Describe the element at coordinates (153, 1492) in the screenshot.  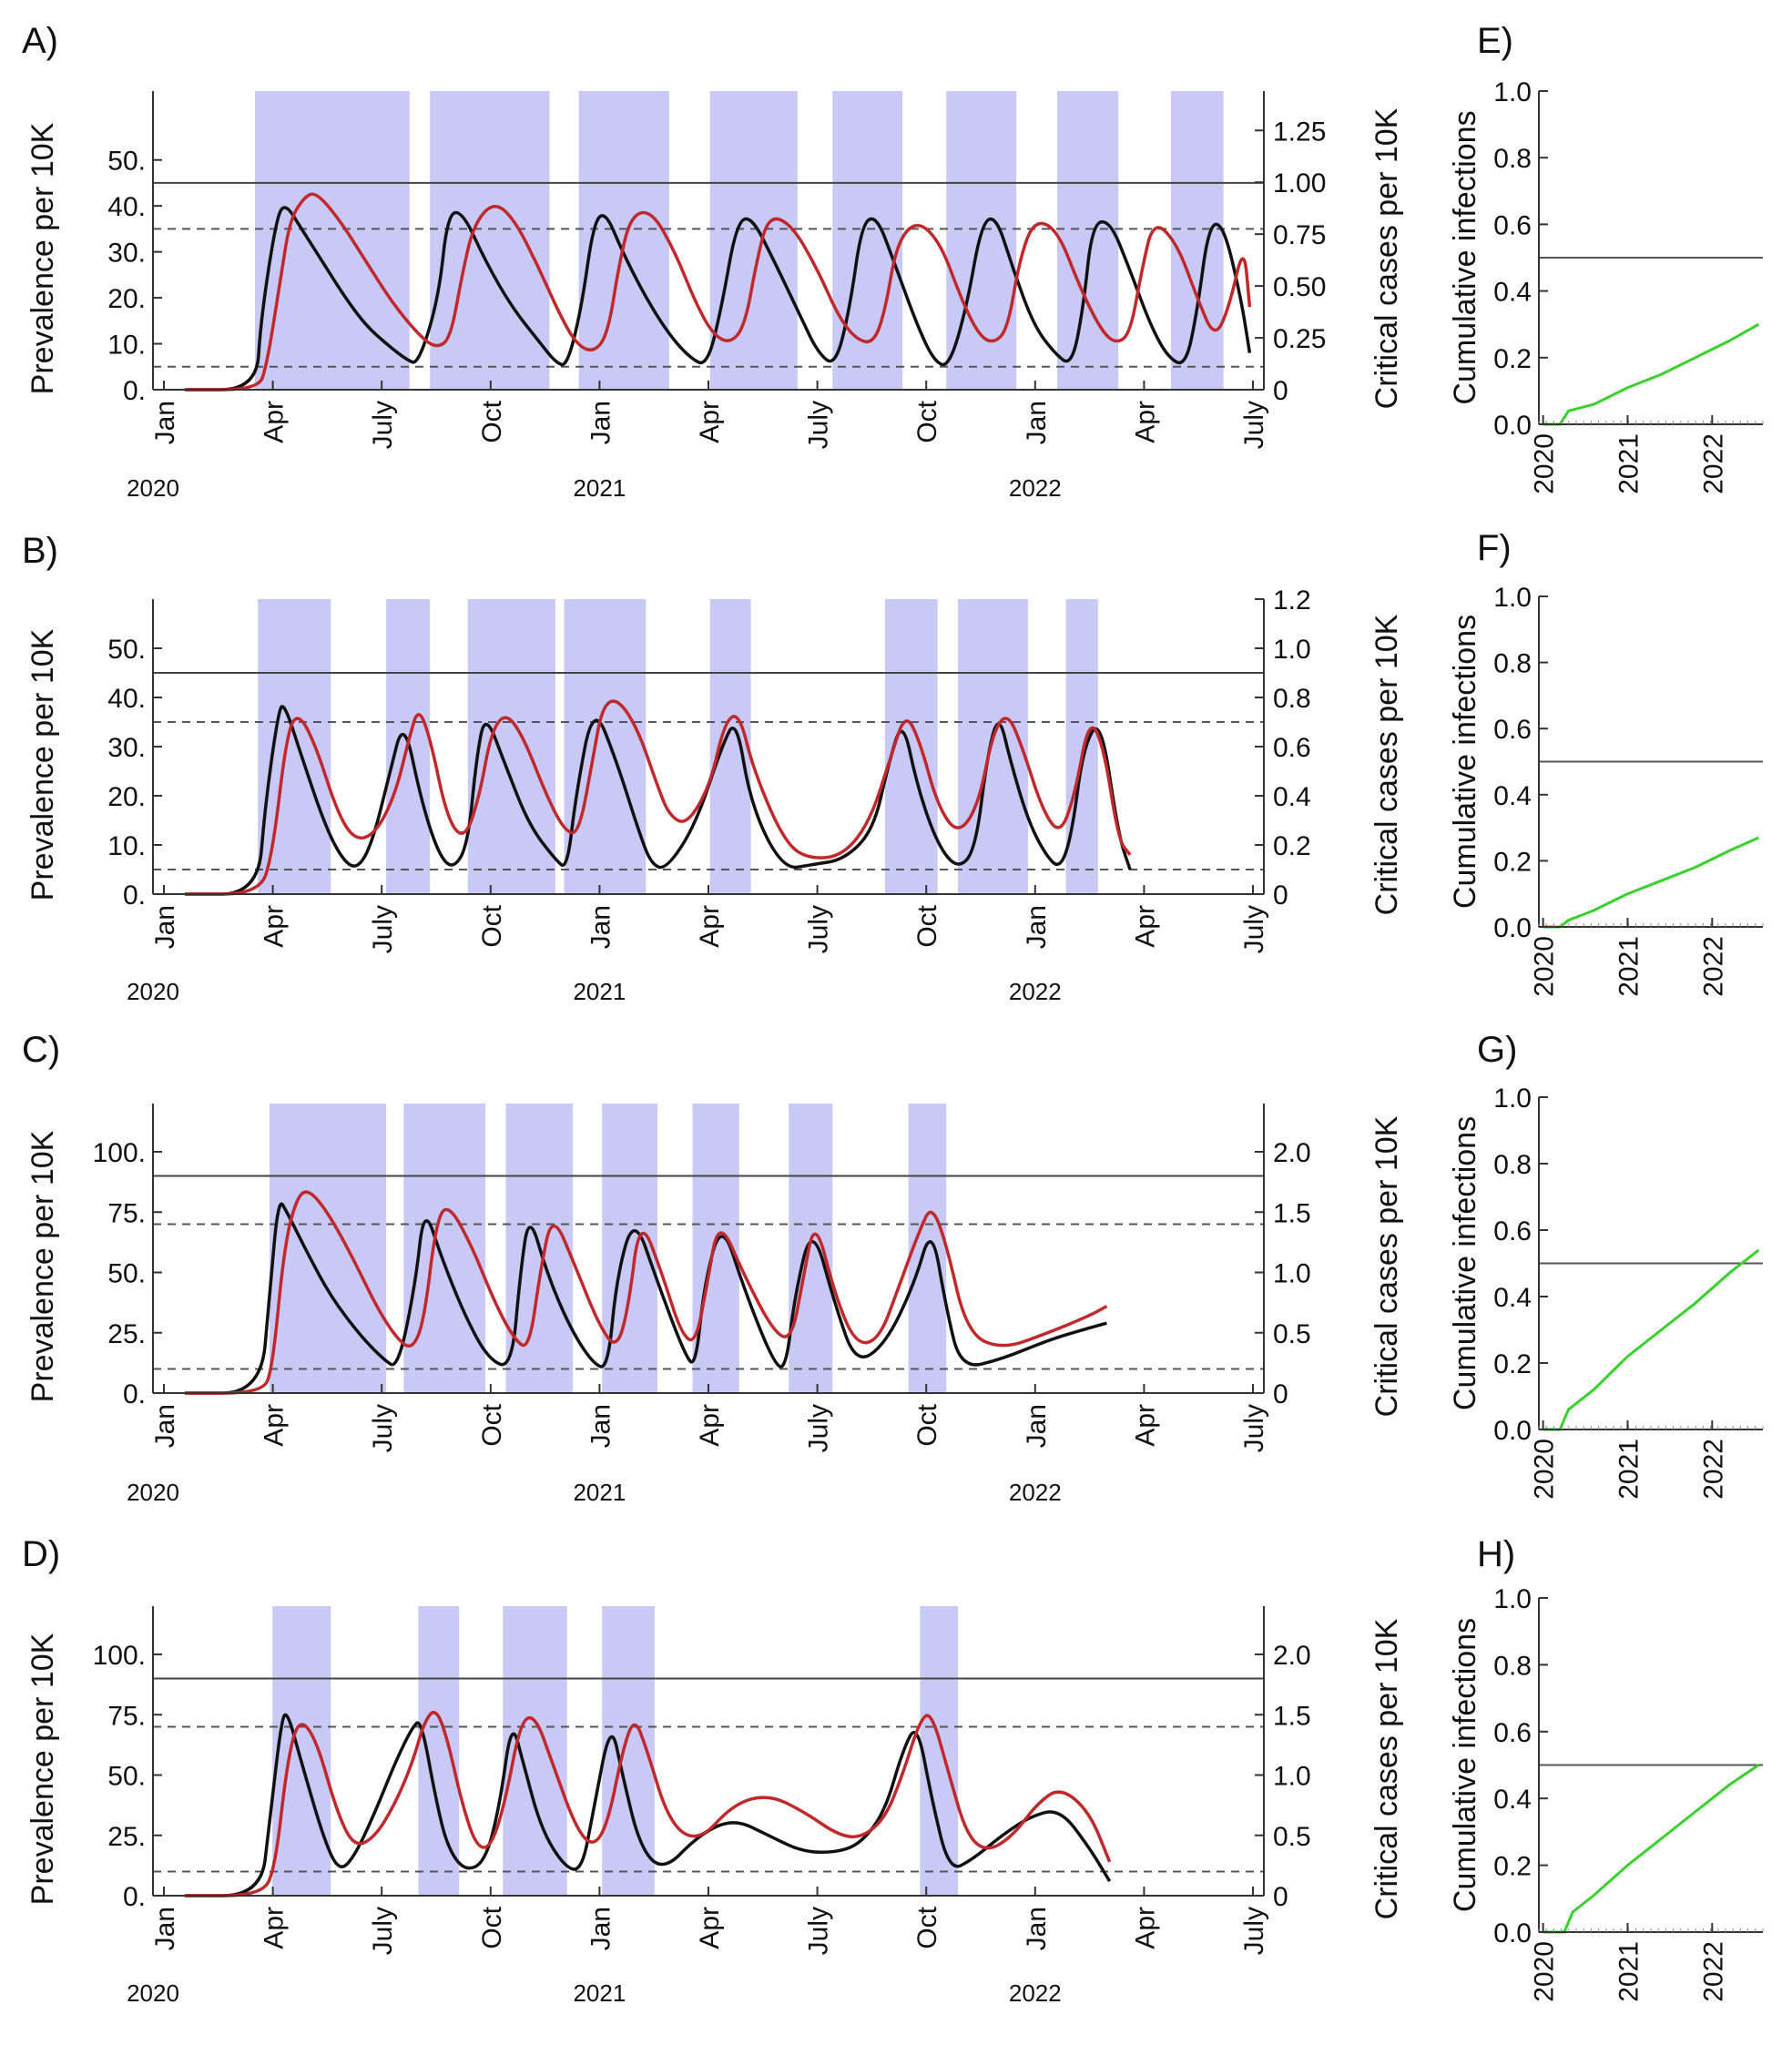
I see `year-label: 2020` at that location.